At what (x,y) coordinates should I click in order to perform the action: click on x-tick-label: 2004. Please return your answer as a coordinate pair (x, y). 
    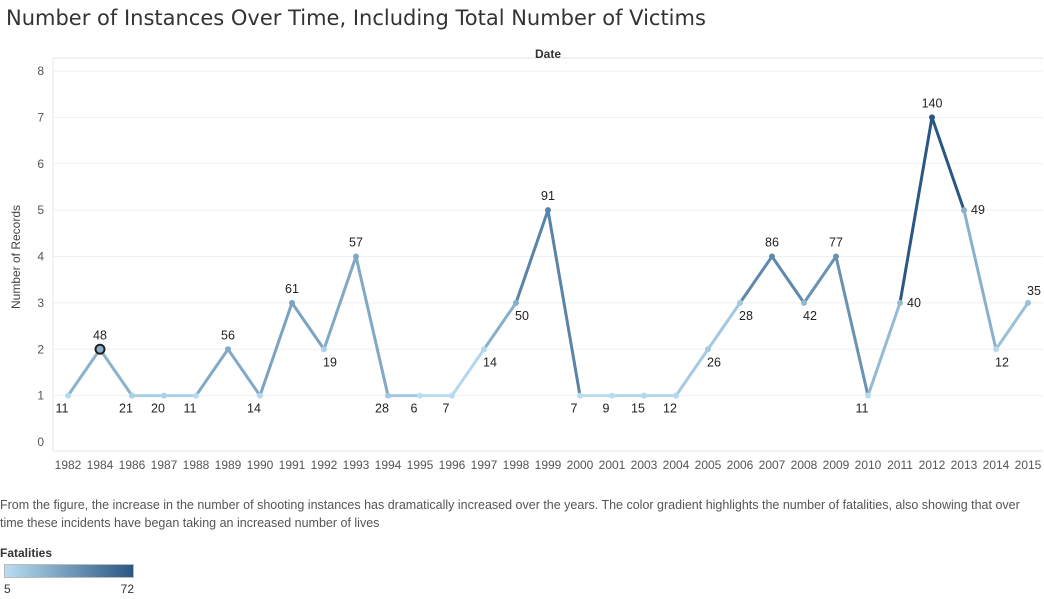
    Looking at the image, I should click on (676, 465).